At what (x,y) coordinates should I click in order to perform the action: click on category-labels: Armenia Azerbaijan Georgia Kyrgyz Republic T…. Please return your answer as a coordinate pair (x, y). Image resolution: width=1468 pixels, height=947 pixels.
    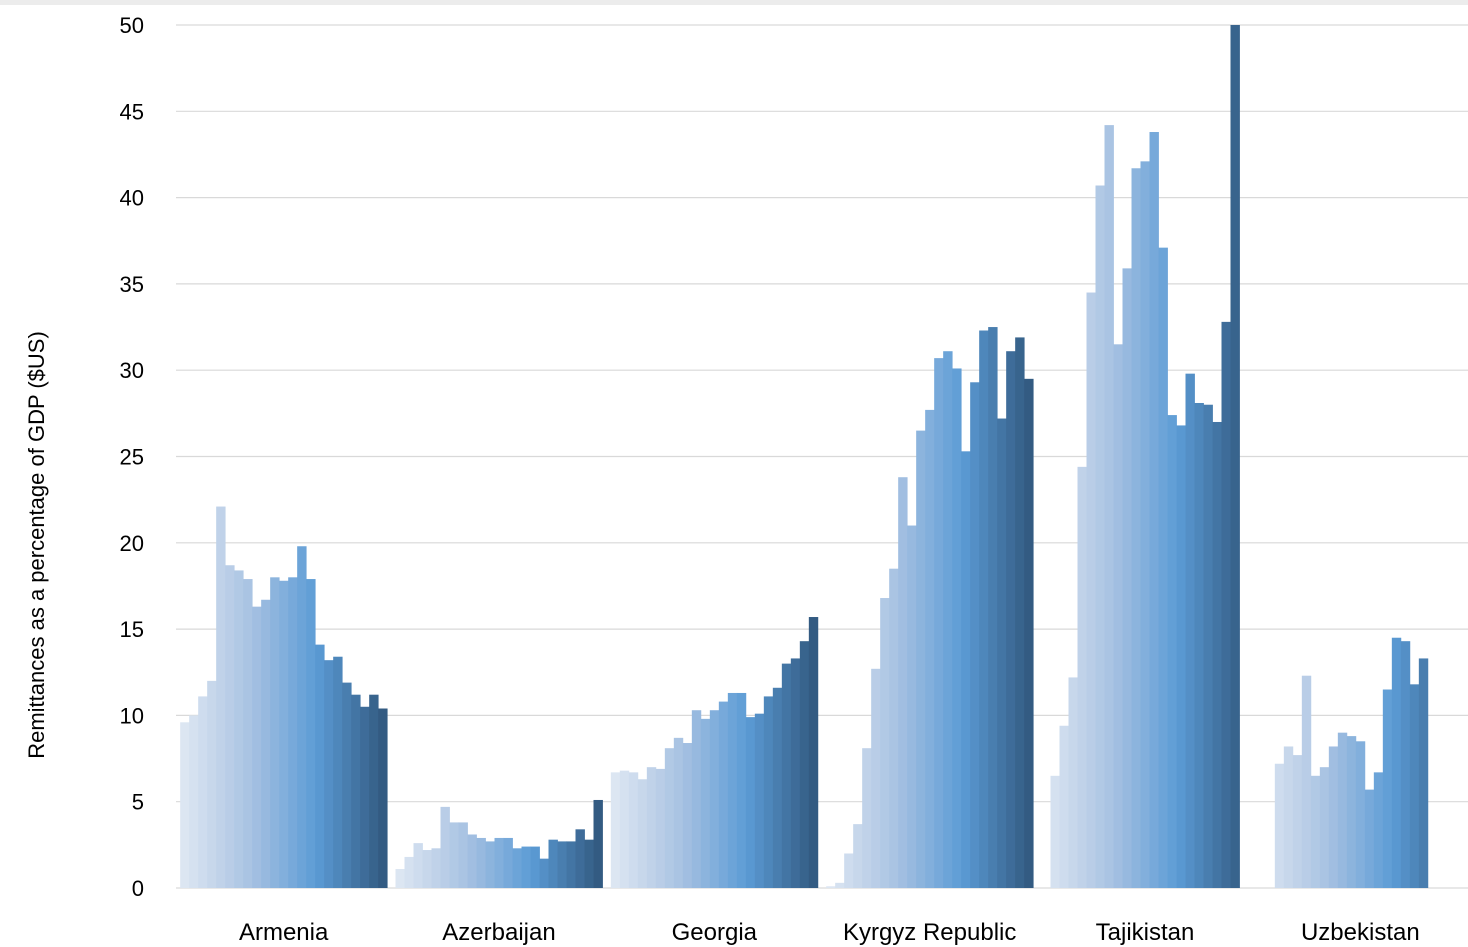
    Looking at the image, I should click on (829, 932).